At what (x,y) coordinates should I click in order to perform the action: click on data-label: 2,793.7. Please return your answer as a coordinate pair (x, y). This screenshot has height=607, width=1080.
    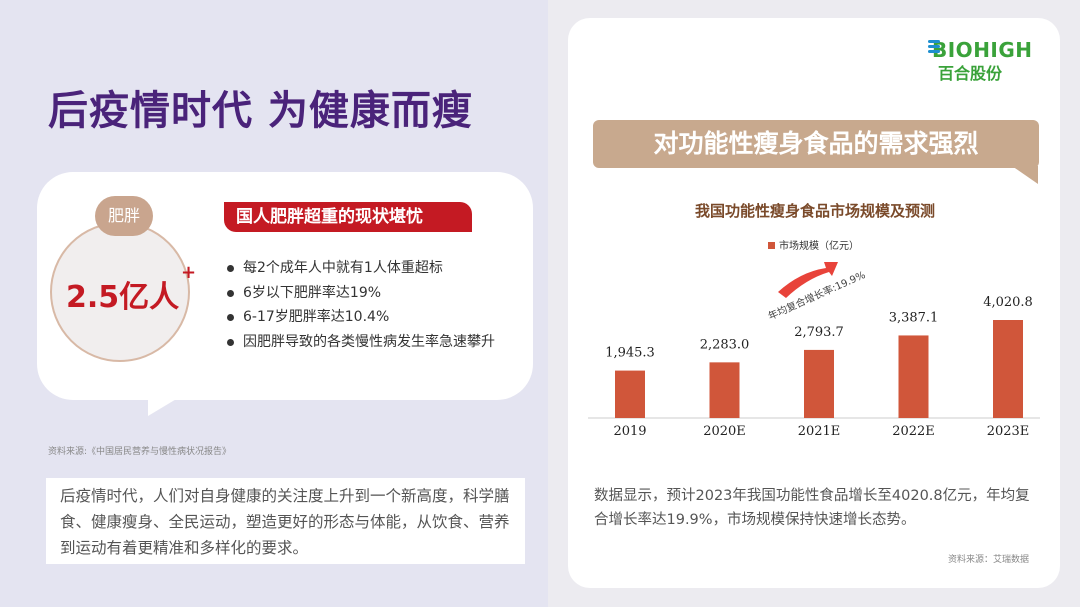
    Looking at the image, I should click on (819, 332).